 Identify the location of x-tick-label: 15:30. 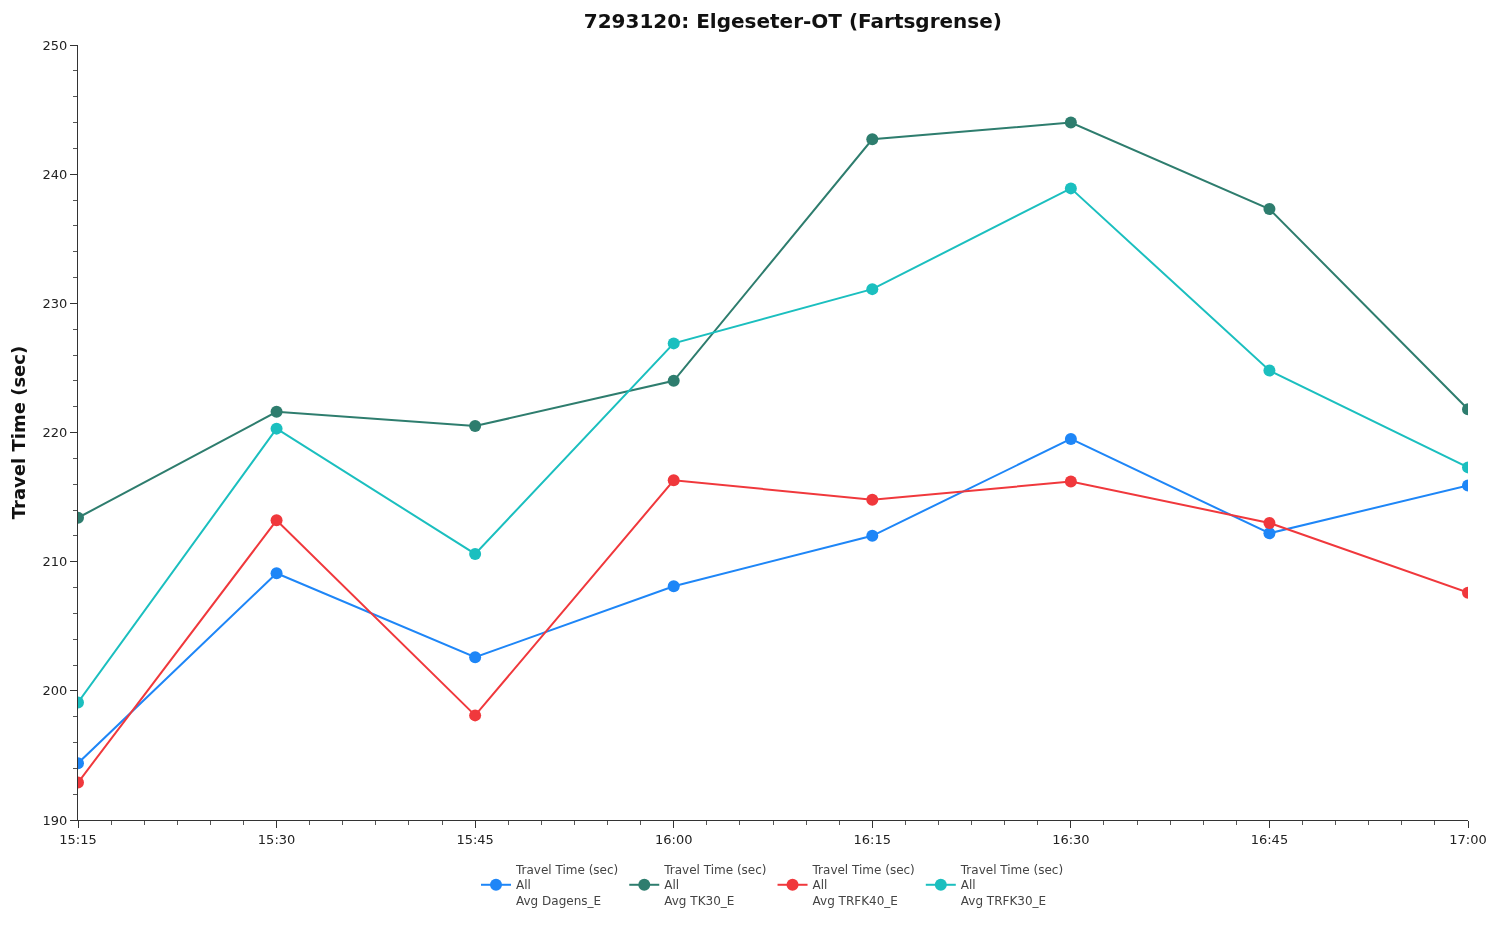
(276, 839).